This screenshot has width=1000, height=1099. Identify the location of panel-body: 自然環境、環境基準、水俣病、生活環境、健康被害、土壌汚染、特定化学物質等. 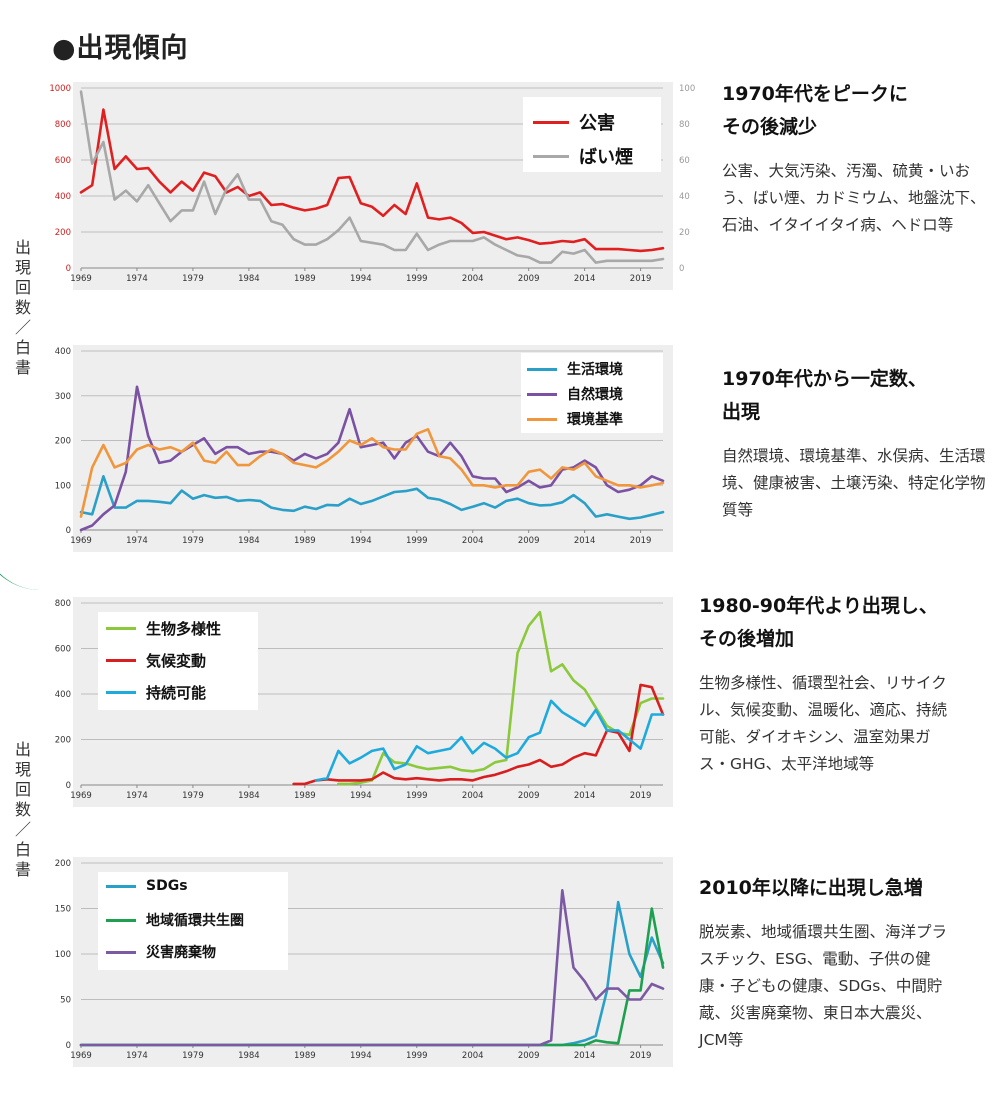
(854, 483).